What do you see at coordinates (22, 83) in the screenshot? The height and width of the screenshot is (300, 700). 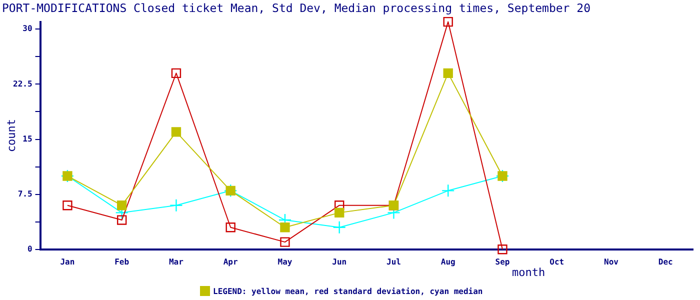 I see `y-tick-label: 22.5` at bounding box center [22, 83].